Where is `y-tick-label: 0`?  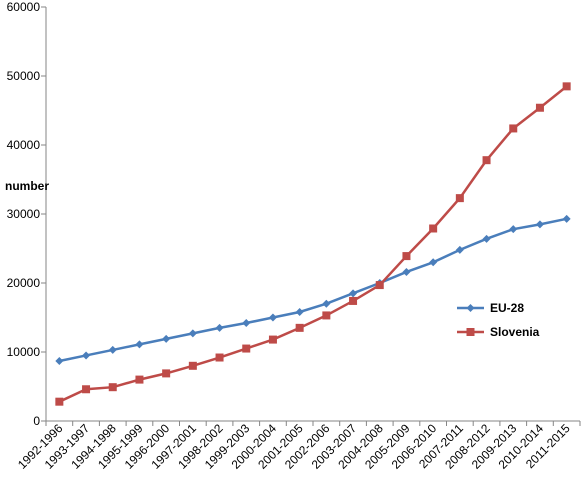
y-tick-label: 0 is located at coordinates (36, 421).